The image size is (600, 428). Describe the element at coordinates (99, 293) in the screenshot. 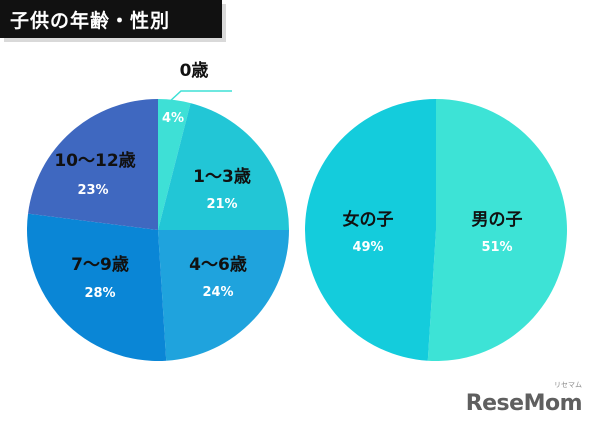

I see `age-value-label-3: 28%` at that location.